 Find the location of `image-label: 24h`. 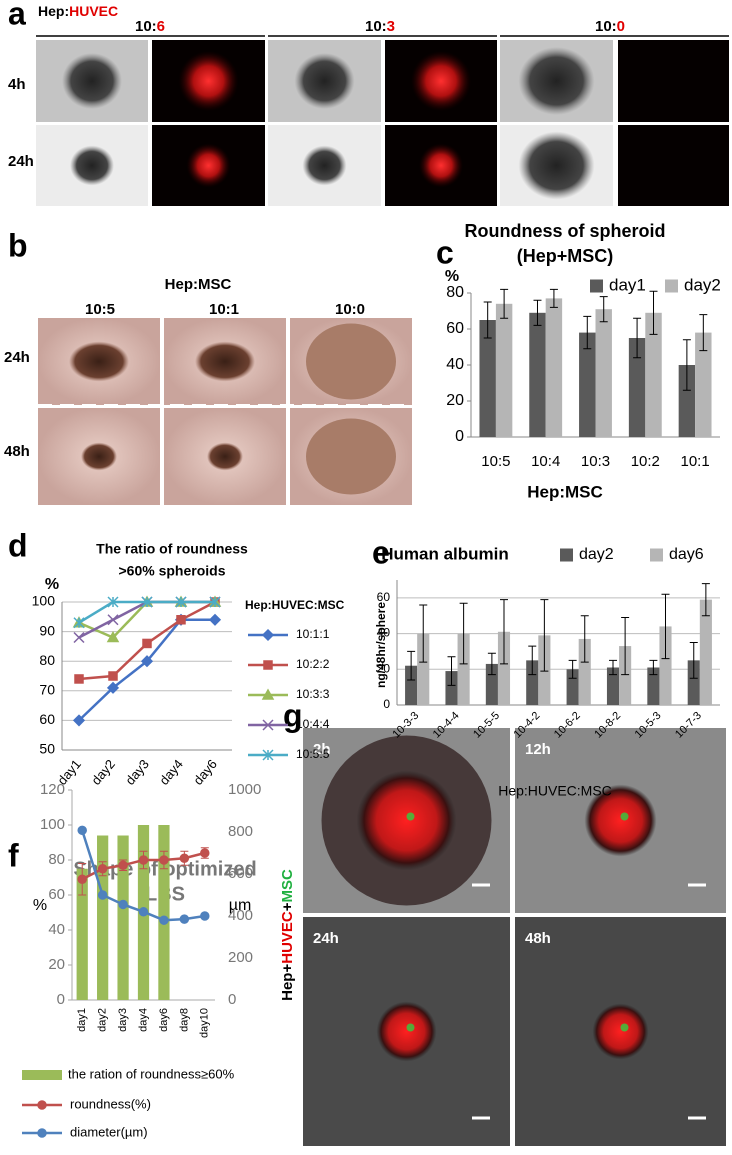

image-label: 24h is located at coordinates (326, 938).